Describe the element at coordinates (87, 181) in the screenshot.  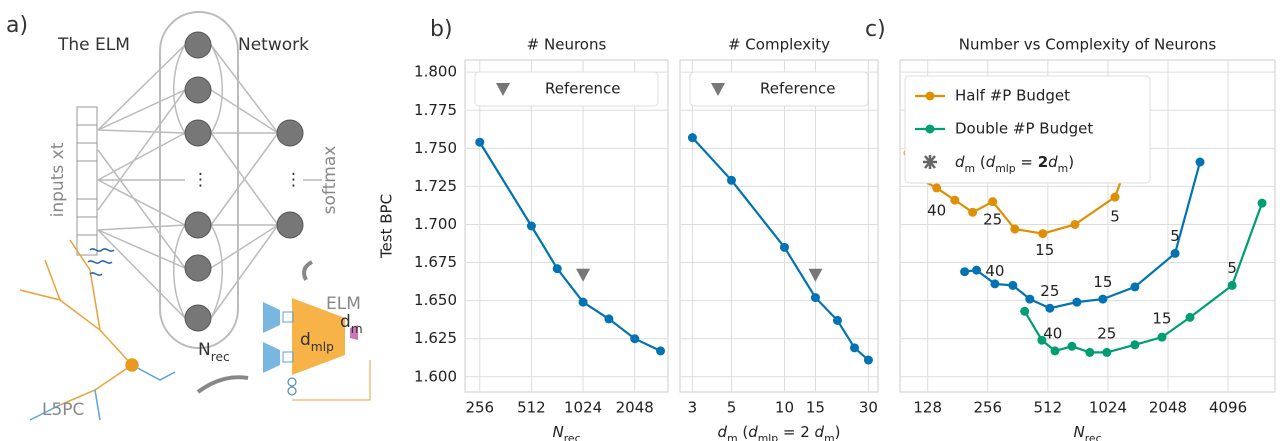
I see `input-vector` at that location.